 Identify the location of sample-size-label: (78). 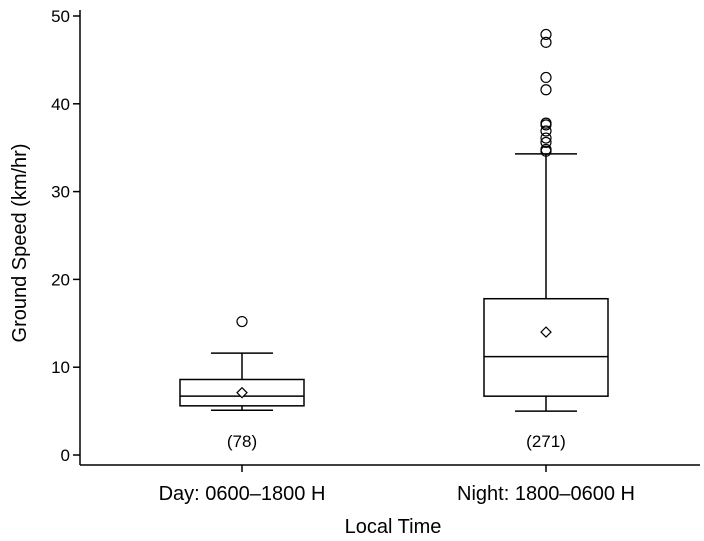
(242, 441).